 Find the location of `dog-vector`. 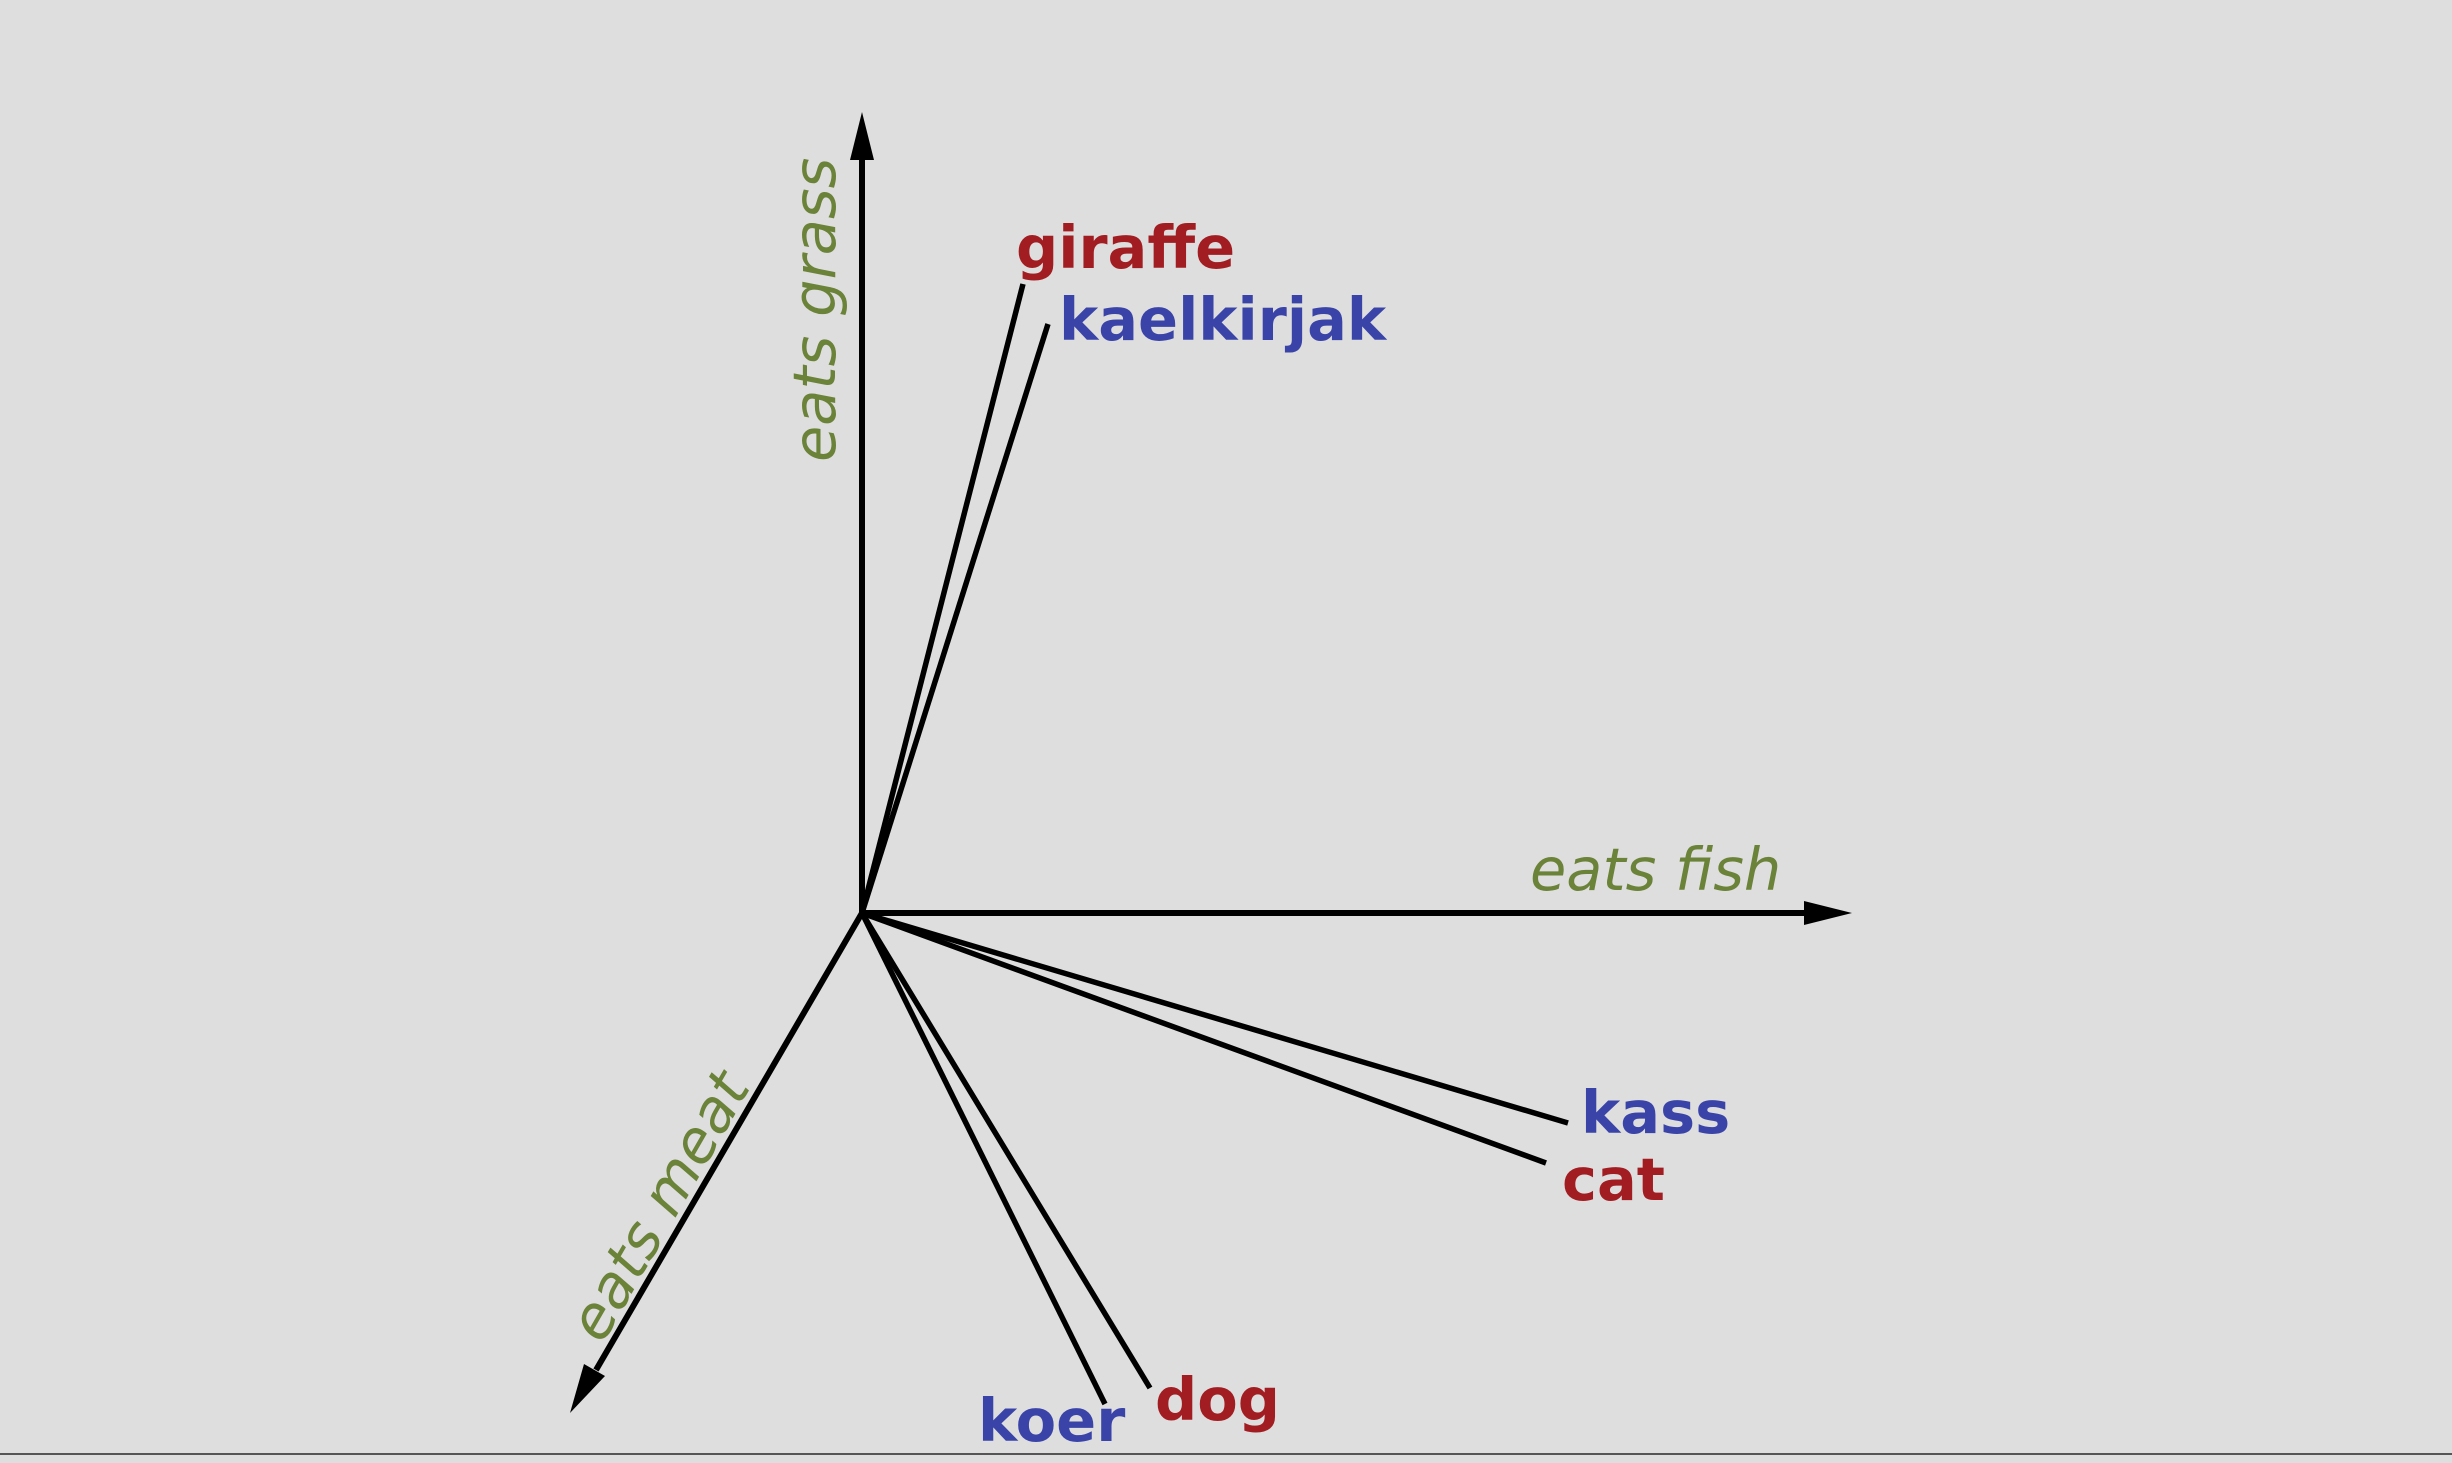

dog-vector is located at coordinates (1006, 1150).